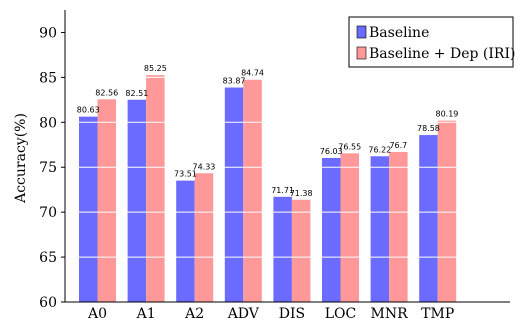 The width and height of the screenshot is (525, 320). Describe the element at coordinates (442, 54) in the screenshot. I see `legend-label-baseline-dep-iri: Baseline + Dep (IRI)` at that location.